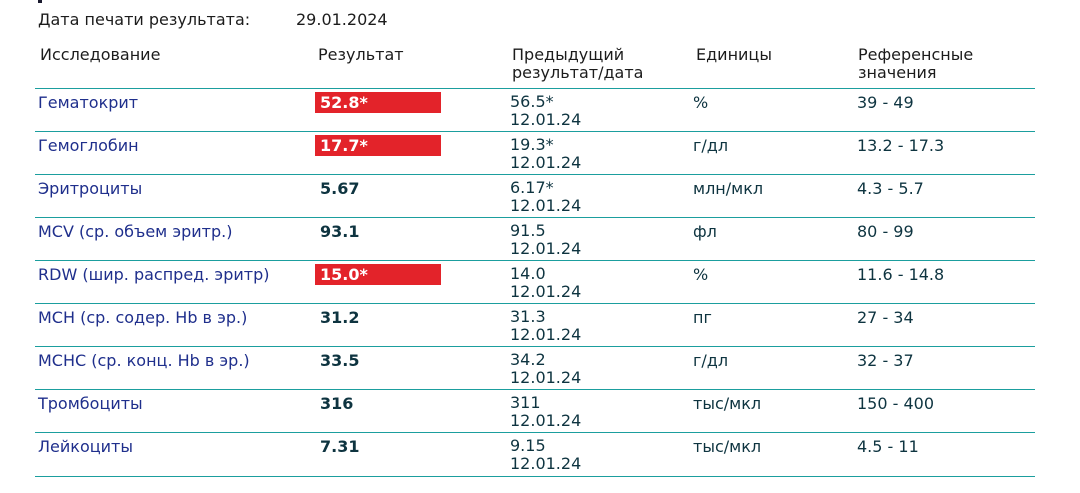  What do you see at coordinates (378, 145) in the screenshot?
I see `test-result: 17.7*` at bounding box center [378, 145].